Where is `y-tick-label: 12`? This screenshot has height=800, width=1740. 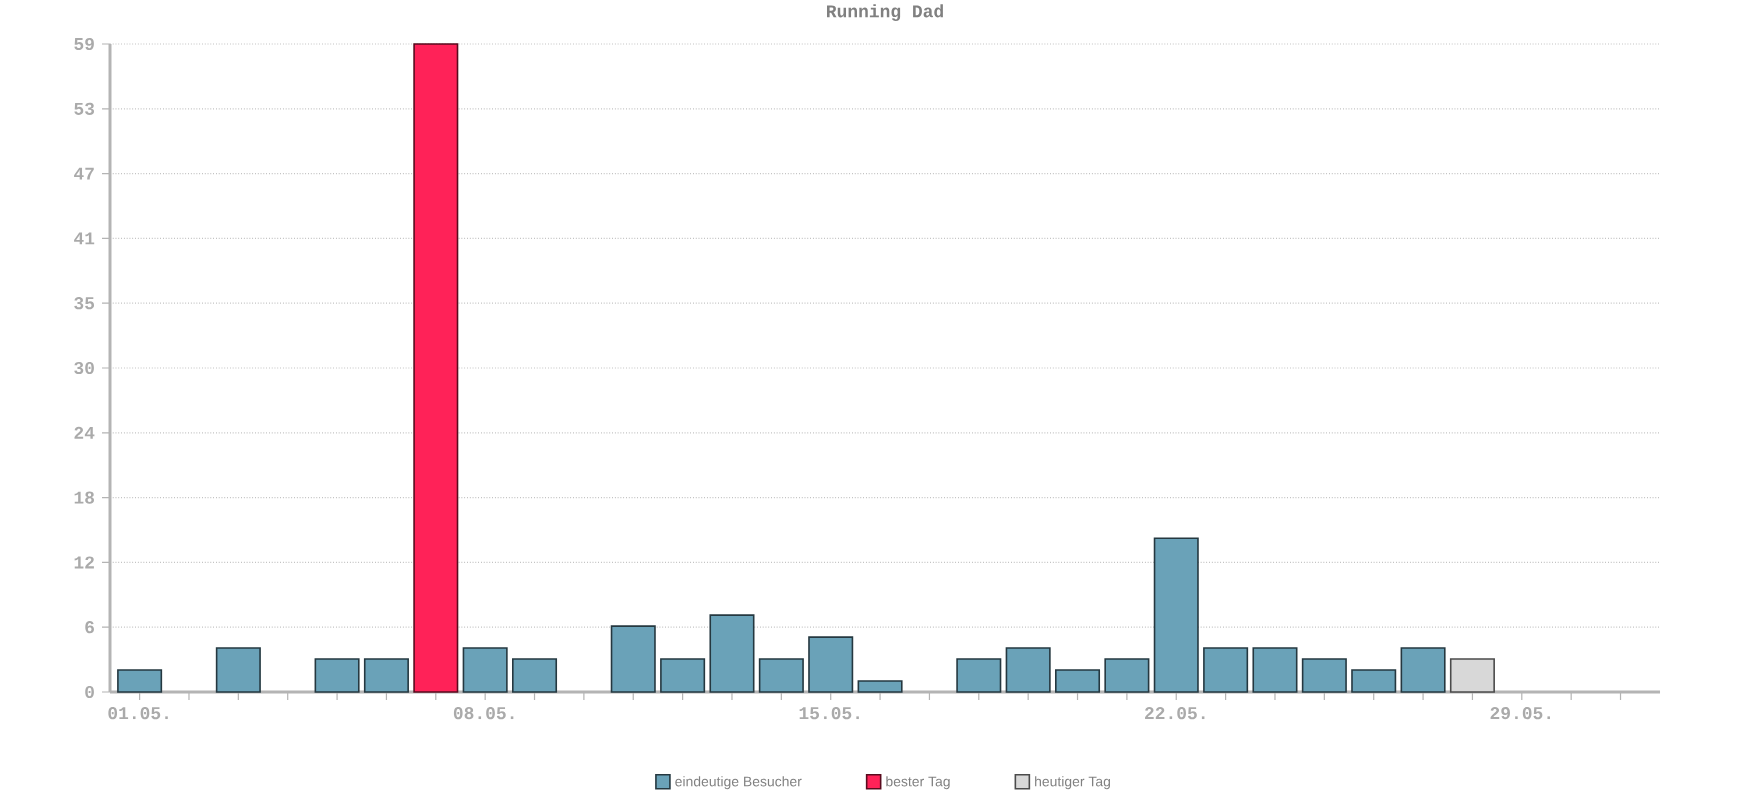
y-tick-label: 12 is located at coordinates (84, 562).